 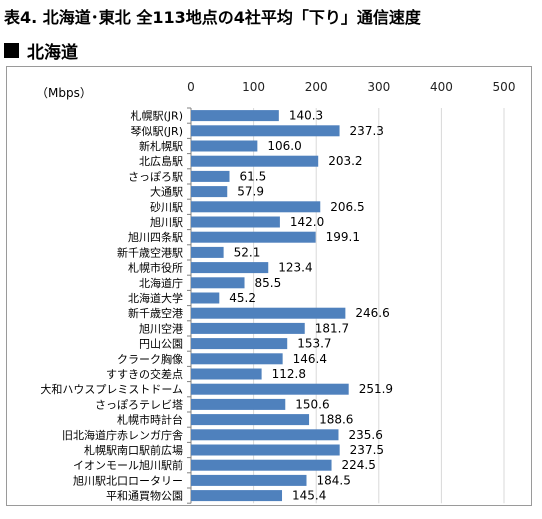 I want to click on tick-label: 500, so click(x=504, y=87).